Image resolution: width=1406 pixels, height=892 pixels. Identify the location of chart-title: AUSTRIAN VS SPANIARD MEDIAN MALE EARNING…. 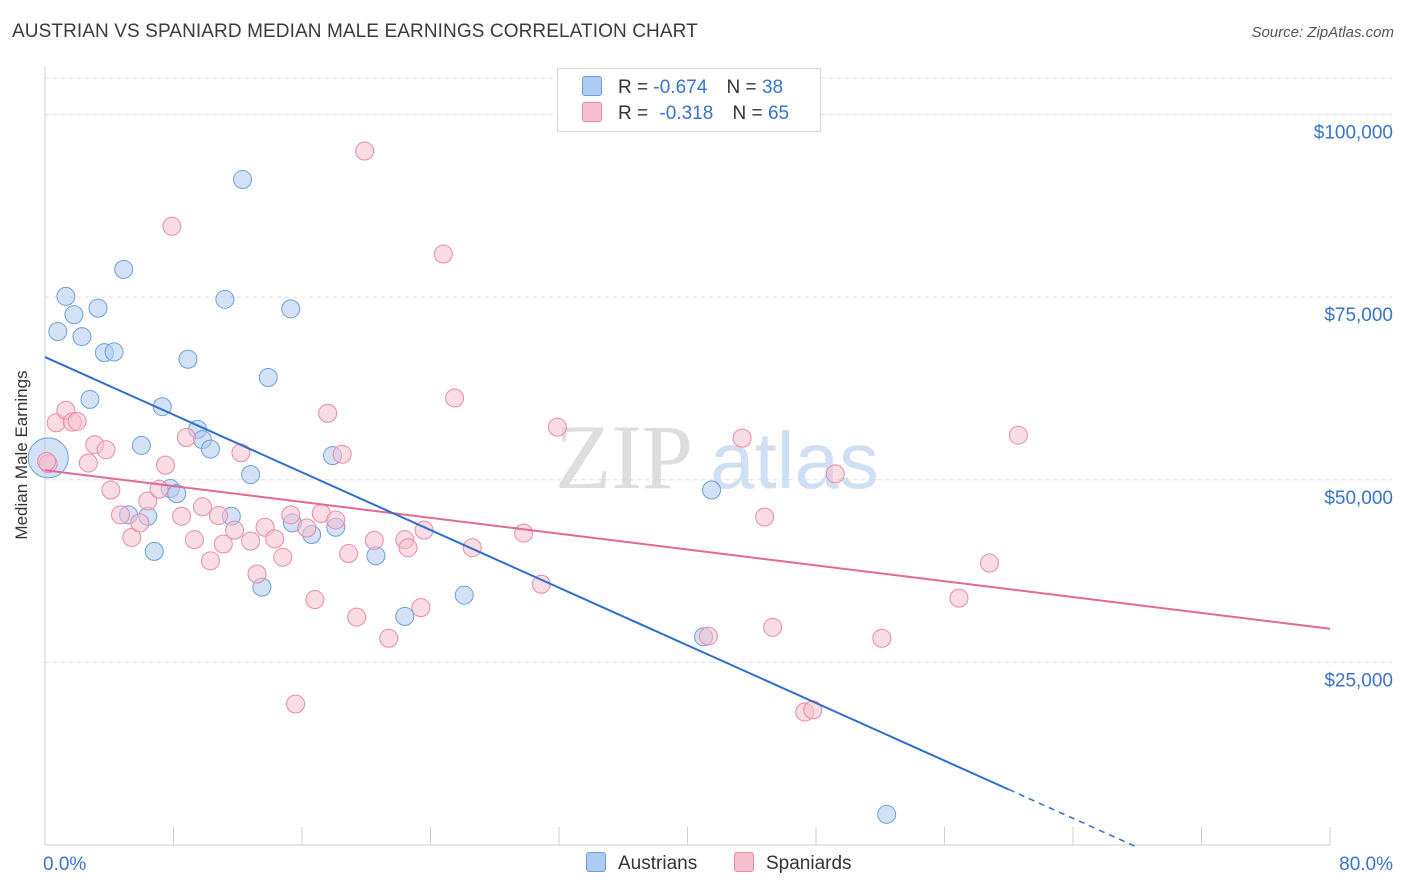
(355, 31).